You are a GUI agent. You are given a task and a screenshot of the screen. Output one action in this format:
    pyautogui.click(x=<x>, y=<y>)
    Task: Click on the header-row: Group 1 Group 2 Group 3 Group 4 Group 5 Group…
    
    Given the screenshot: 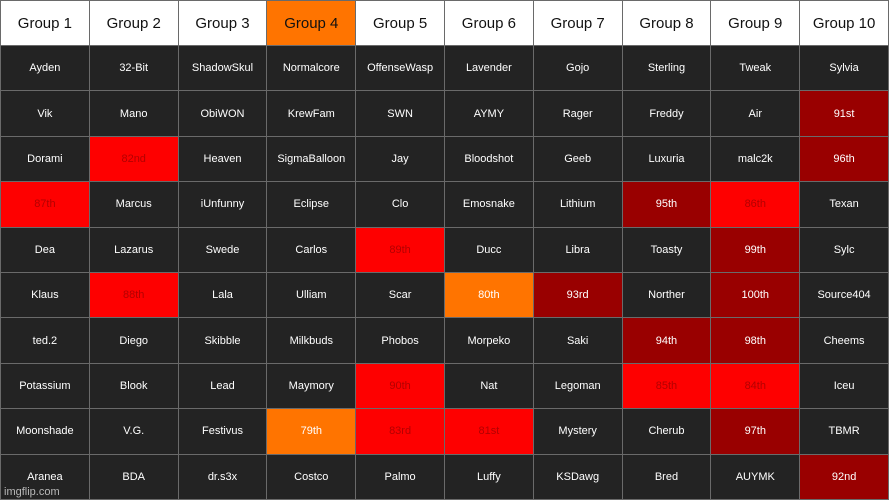 What is the action you would take?
    pyautogui.click(x=444, y=23)
    